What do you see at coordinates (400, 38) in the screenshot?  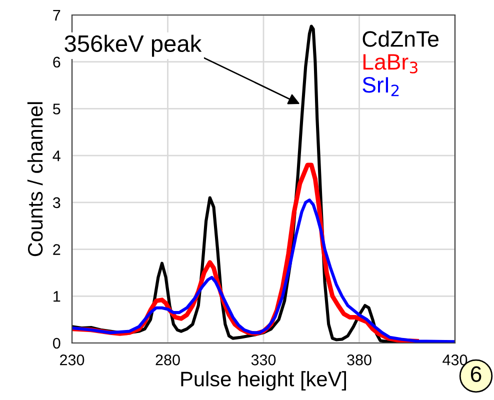 I see `text: CdZnTe` at bounding box center [400, 38].